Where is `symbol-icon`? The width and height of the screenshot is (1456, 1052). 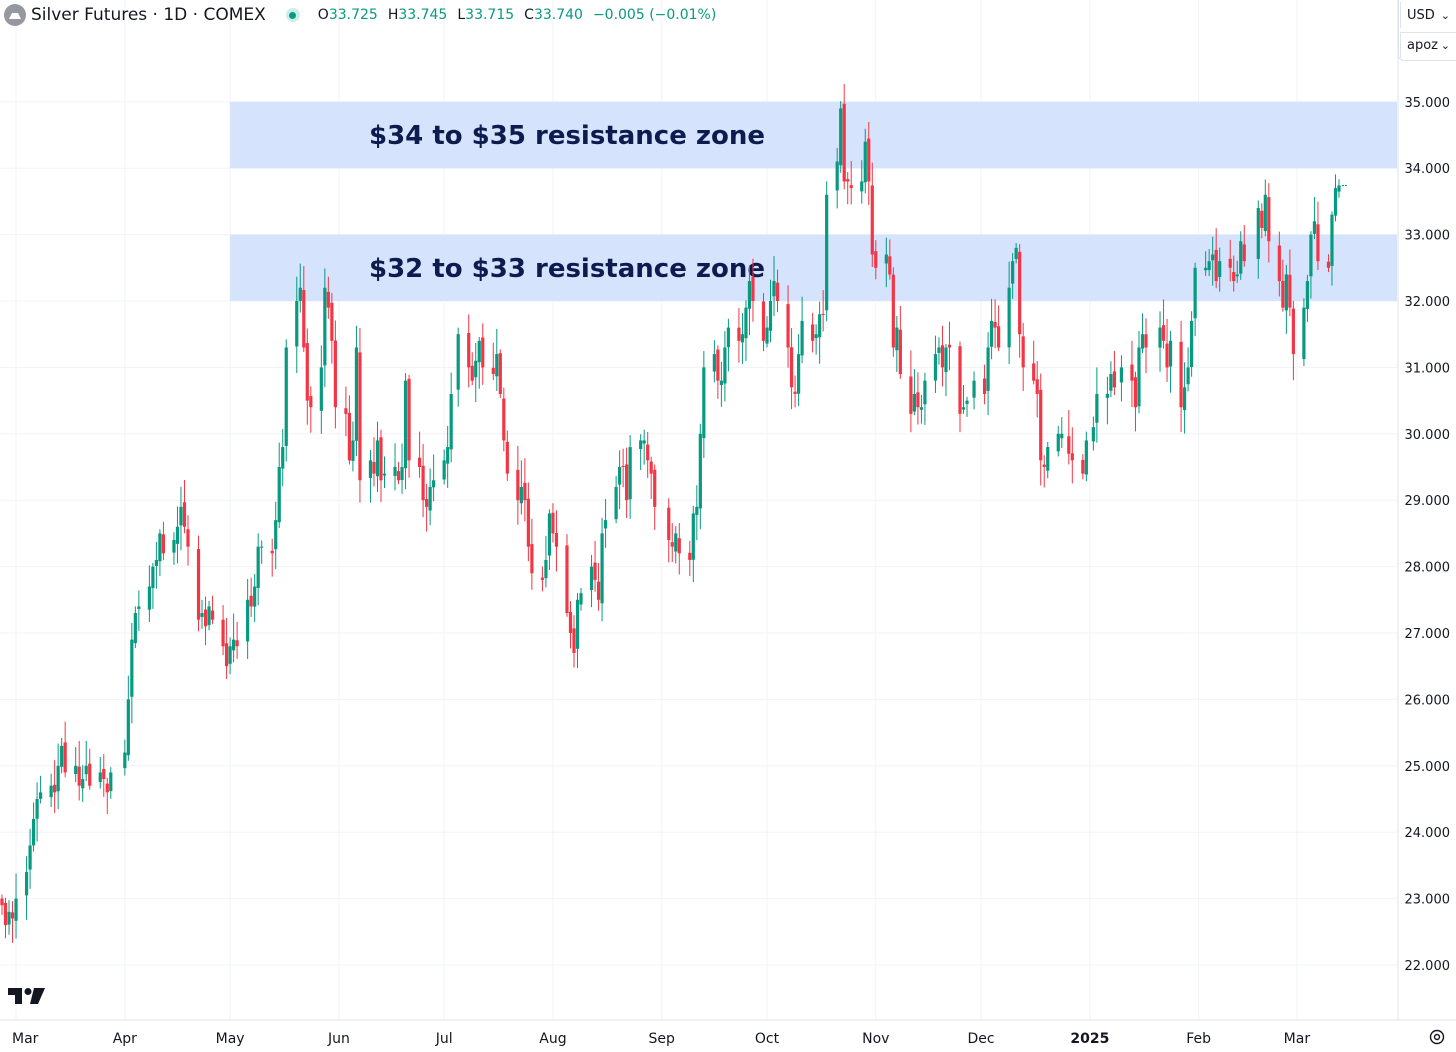 symbol-icon is located at coordinates (15, 15).